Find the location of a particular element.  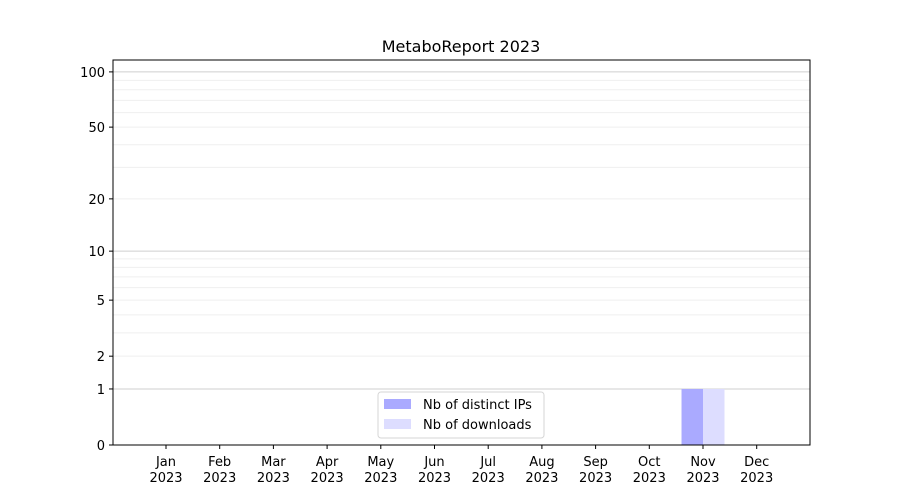

y-tick-label: 1 is located at coordinates (101, 390).